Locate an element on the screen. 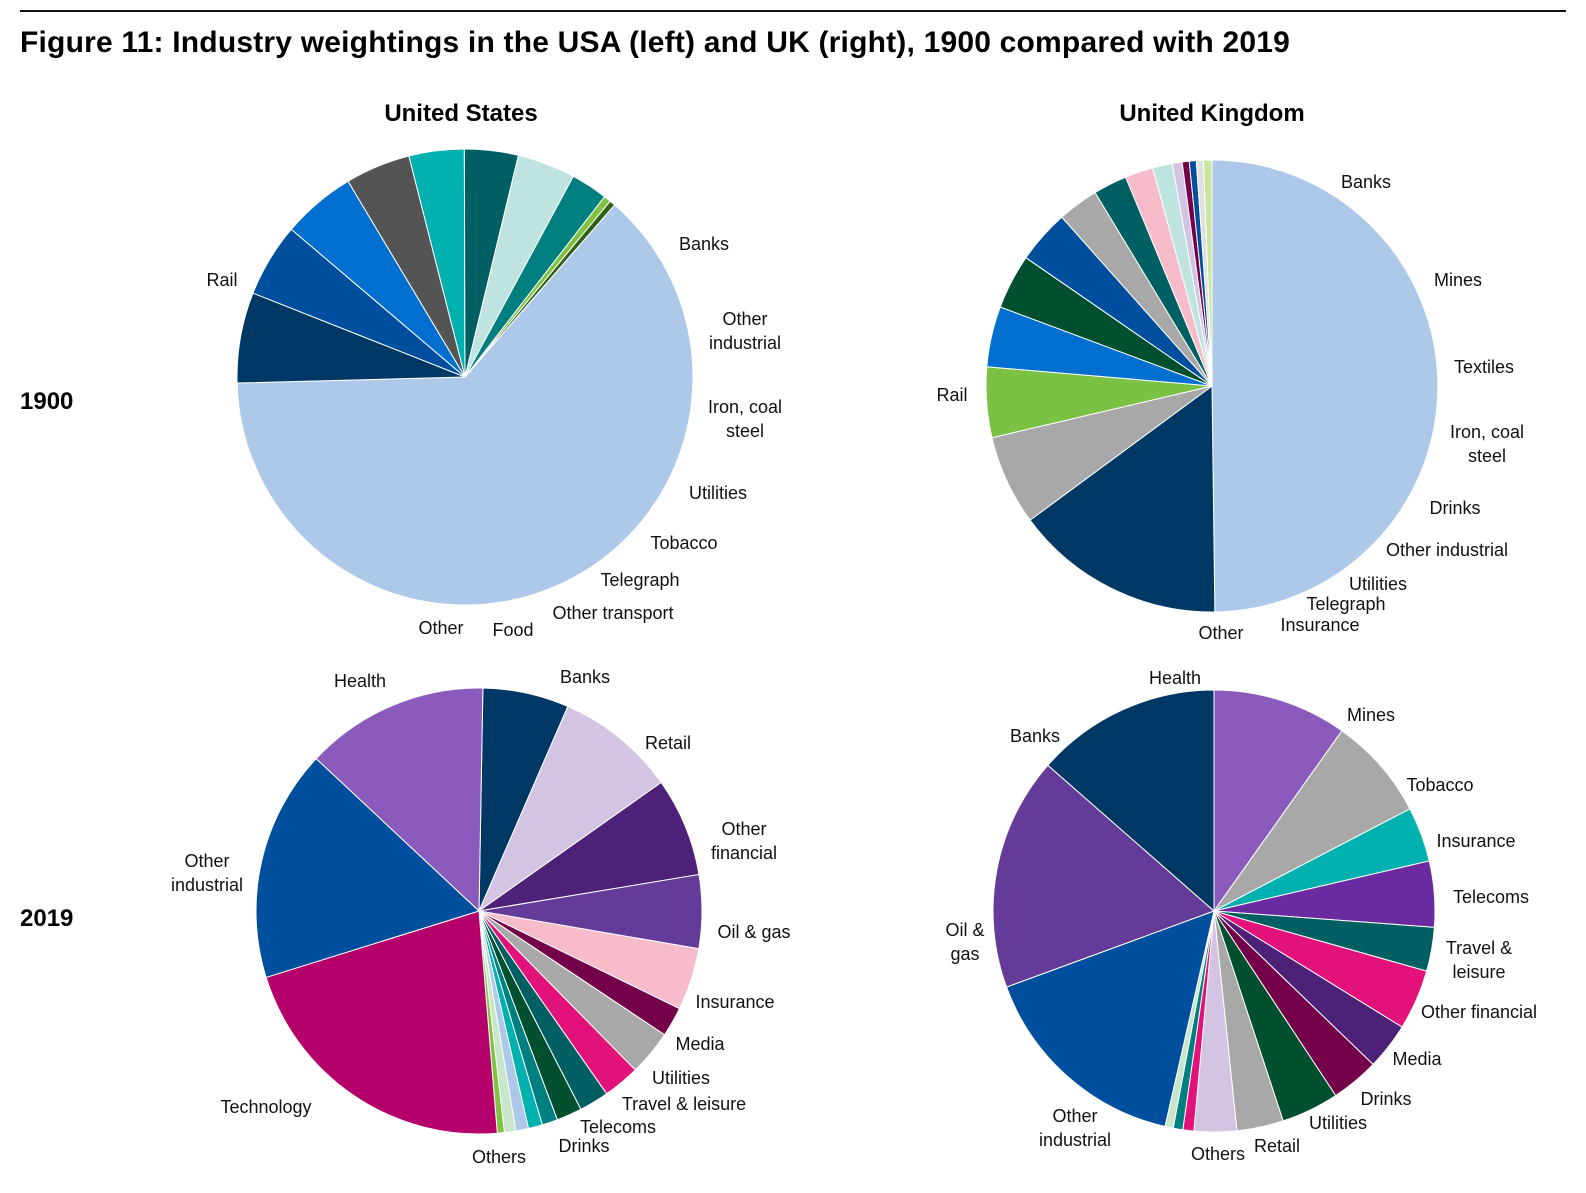 The height and width of the screenshot is (1193, 1586). slice-label-other-transport: Other transport is located at coordinates (612, 613).